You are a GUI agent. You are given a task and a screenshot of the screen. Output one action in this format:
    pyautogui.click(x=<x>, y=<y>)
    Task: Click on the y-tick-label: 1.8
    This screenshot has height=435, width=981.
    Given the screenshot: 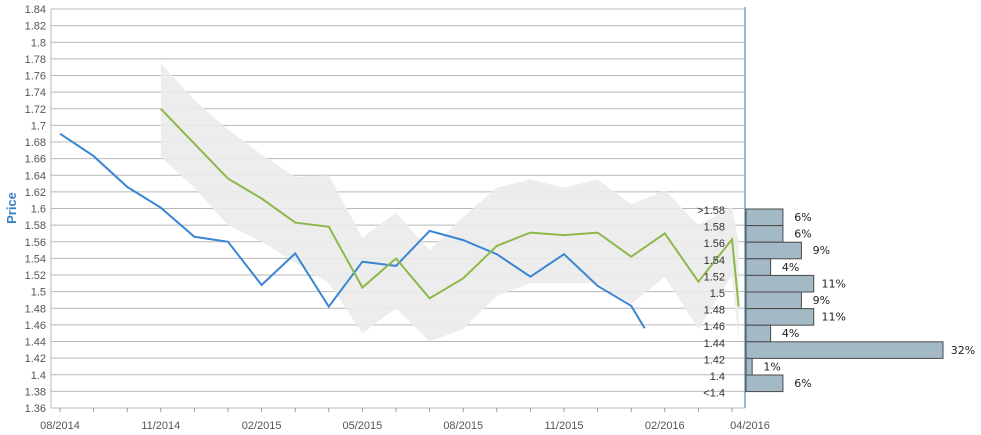 What is the action you would take?
    pyautogui.click(x=38, y=43)
    